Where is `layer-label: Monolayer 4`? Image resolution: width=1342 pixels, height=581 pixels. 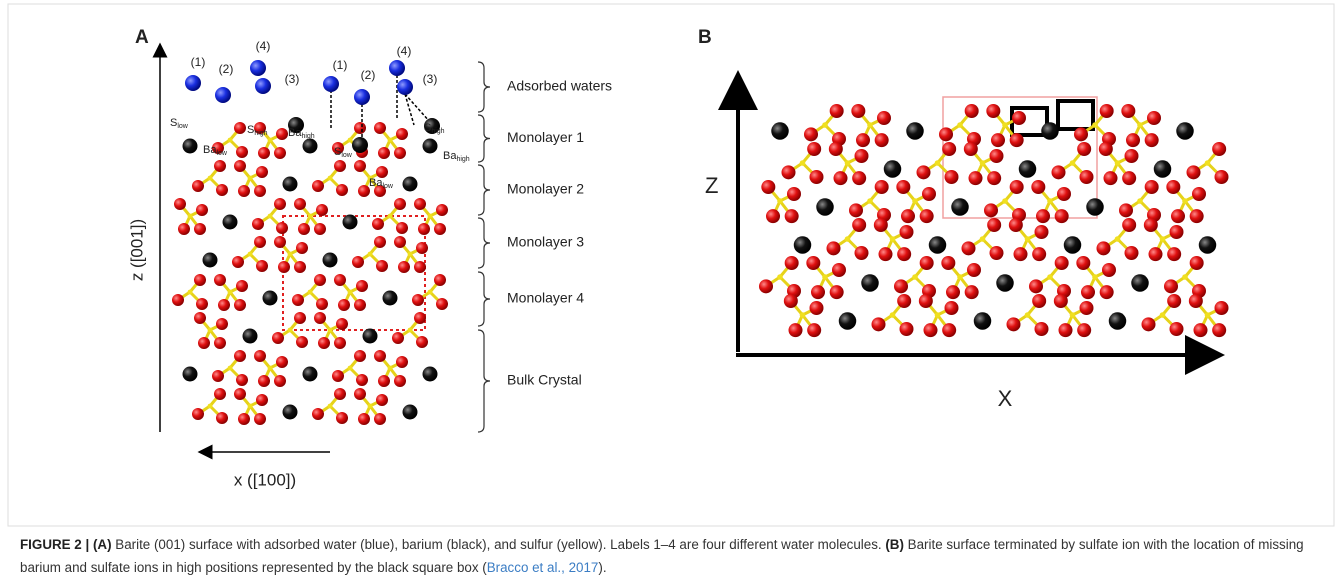 layer-label: Monolayer 4 is located at coordinates (545, 298).